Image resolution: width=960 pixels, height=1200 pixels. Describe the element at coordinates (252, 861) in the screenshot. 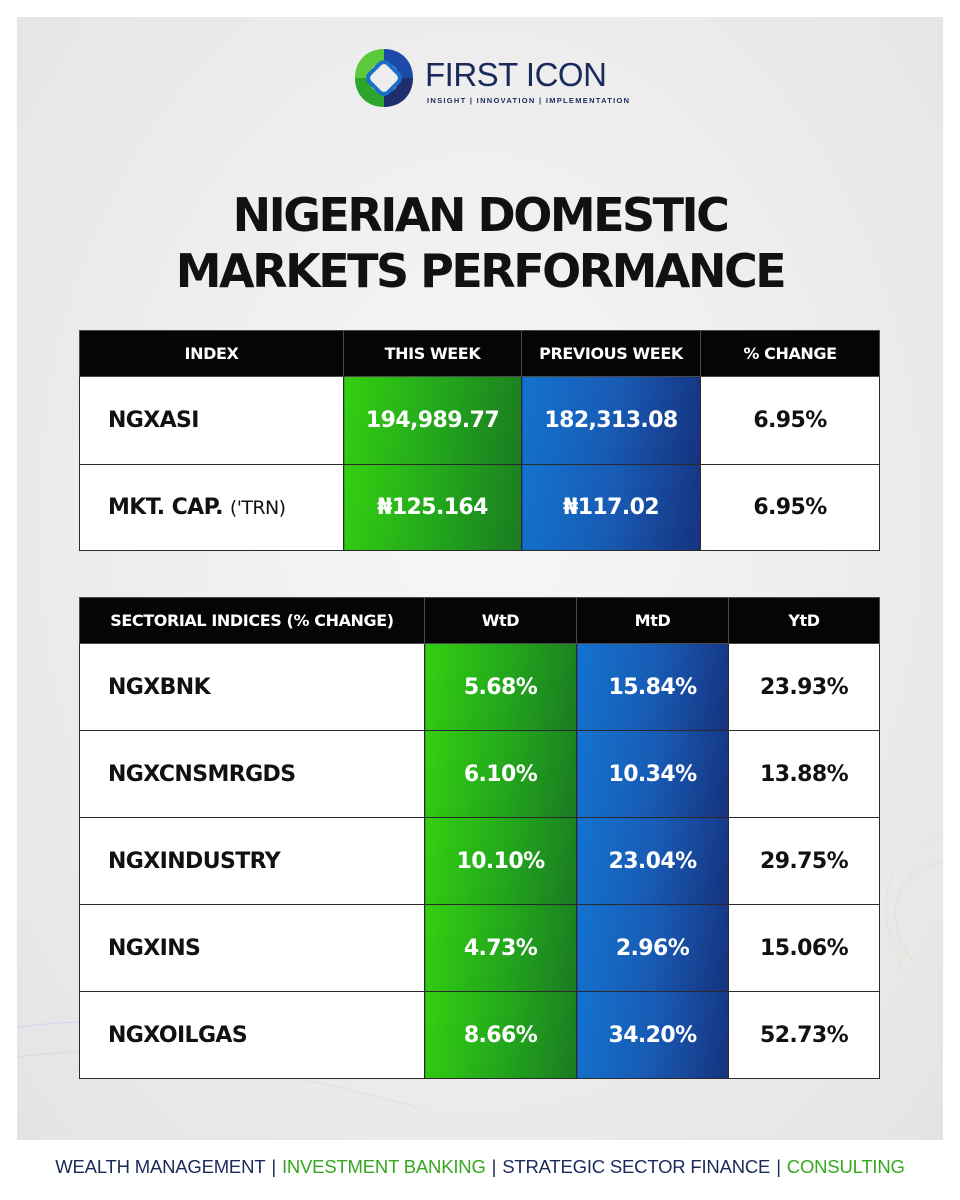

I see `row-sector-name: NGXINDUSTRY` at that location.